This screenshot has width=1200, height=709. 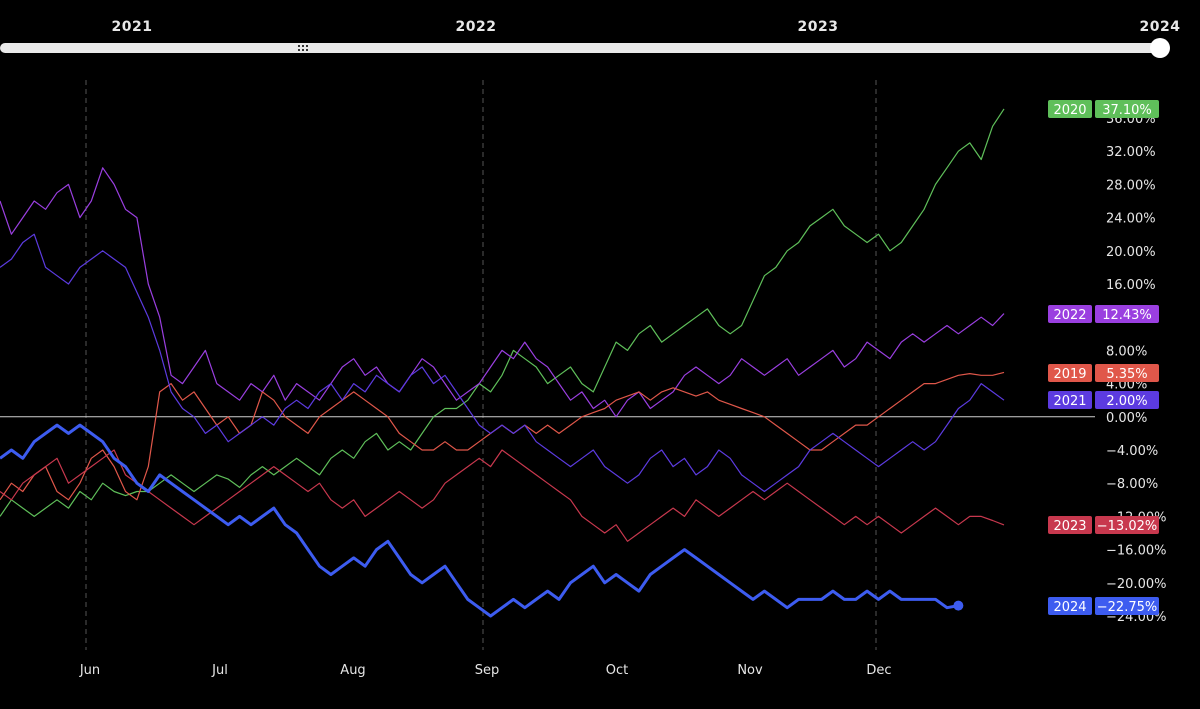 I want to click on x-month-label: Oct, so click(x=617, y=670).